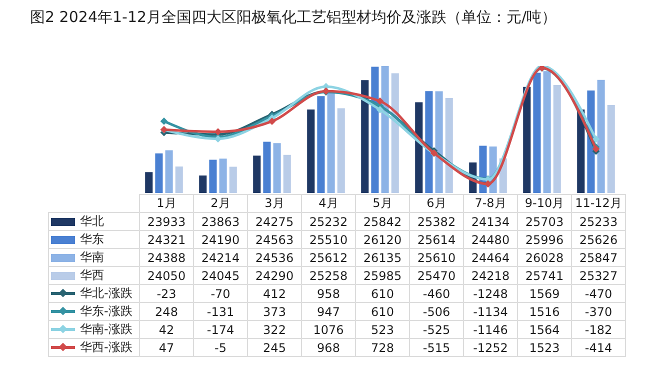 The image size is (660, 387). I want to click on data-label: 24290, so click(275, 275).